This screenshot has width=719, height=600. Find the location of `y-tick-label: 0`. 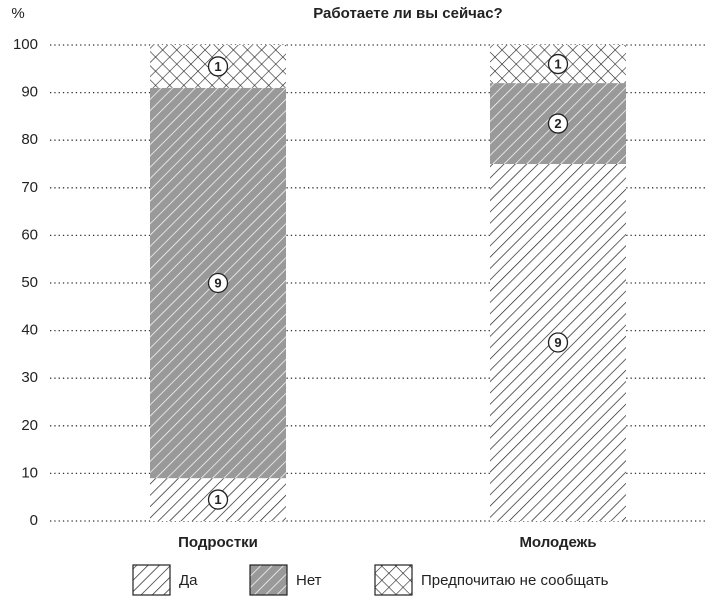

y-tick-label: 0 is located at coordinates (34, 520).